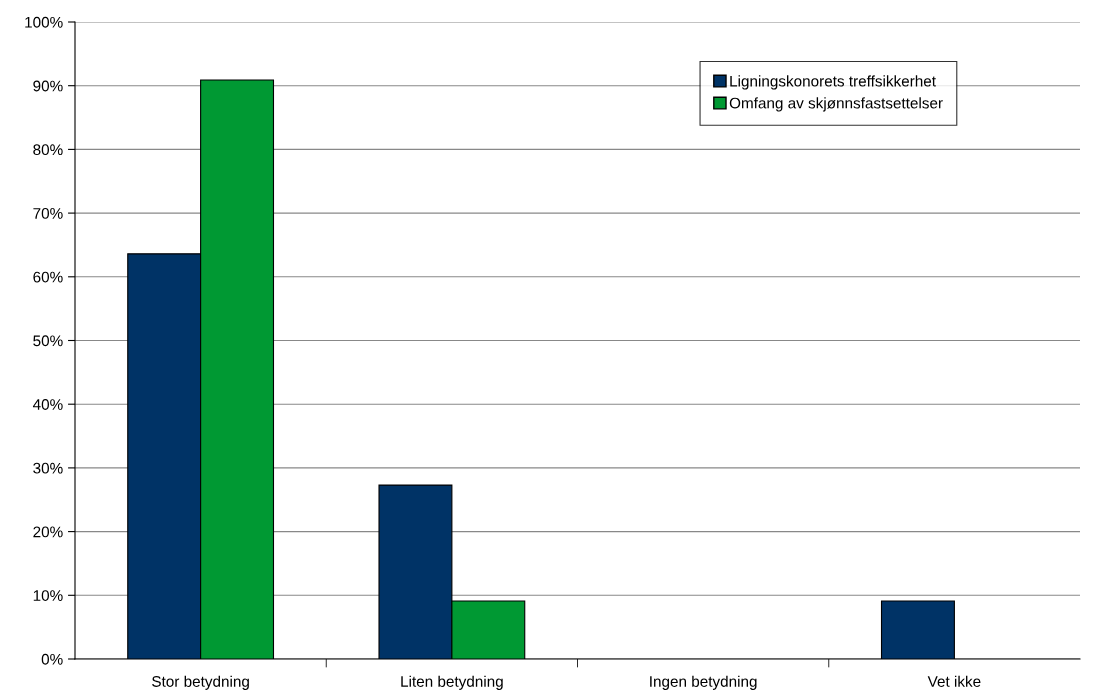 The image size is (1096, 697). I want to click on y-tick-label: 90%, so click(48, 86).